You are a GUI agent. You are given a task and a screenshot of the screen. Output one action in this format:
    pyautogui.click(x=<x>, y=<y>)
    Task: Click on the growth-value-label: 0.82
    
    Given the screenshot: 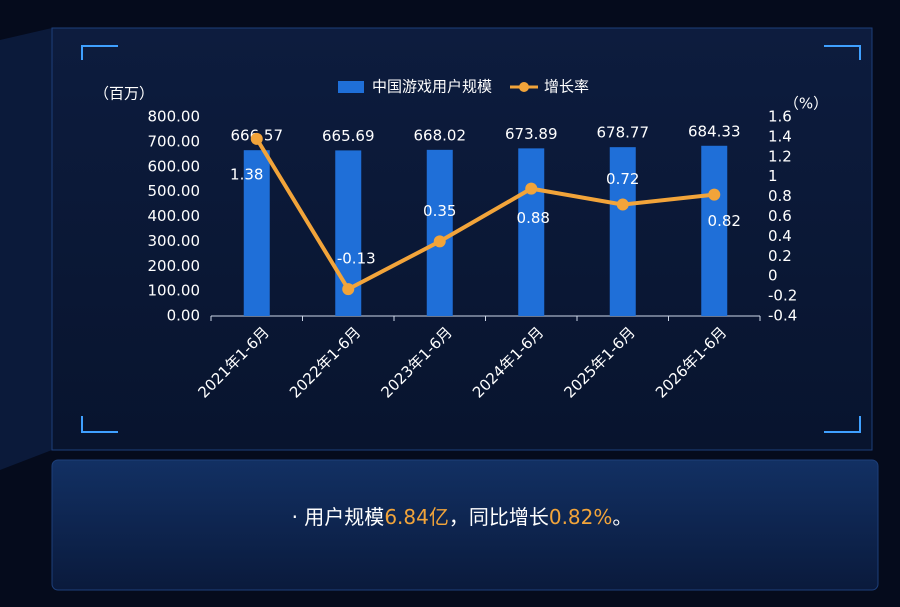 What is the action you would take?
    pyautogui.click(x=724, y=221)
    